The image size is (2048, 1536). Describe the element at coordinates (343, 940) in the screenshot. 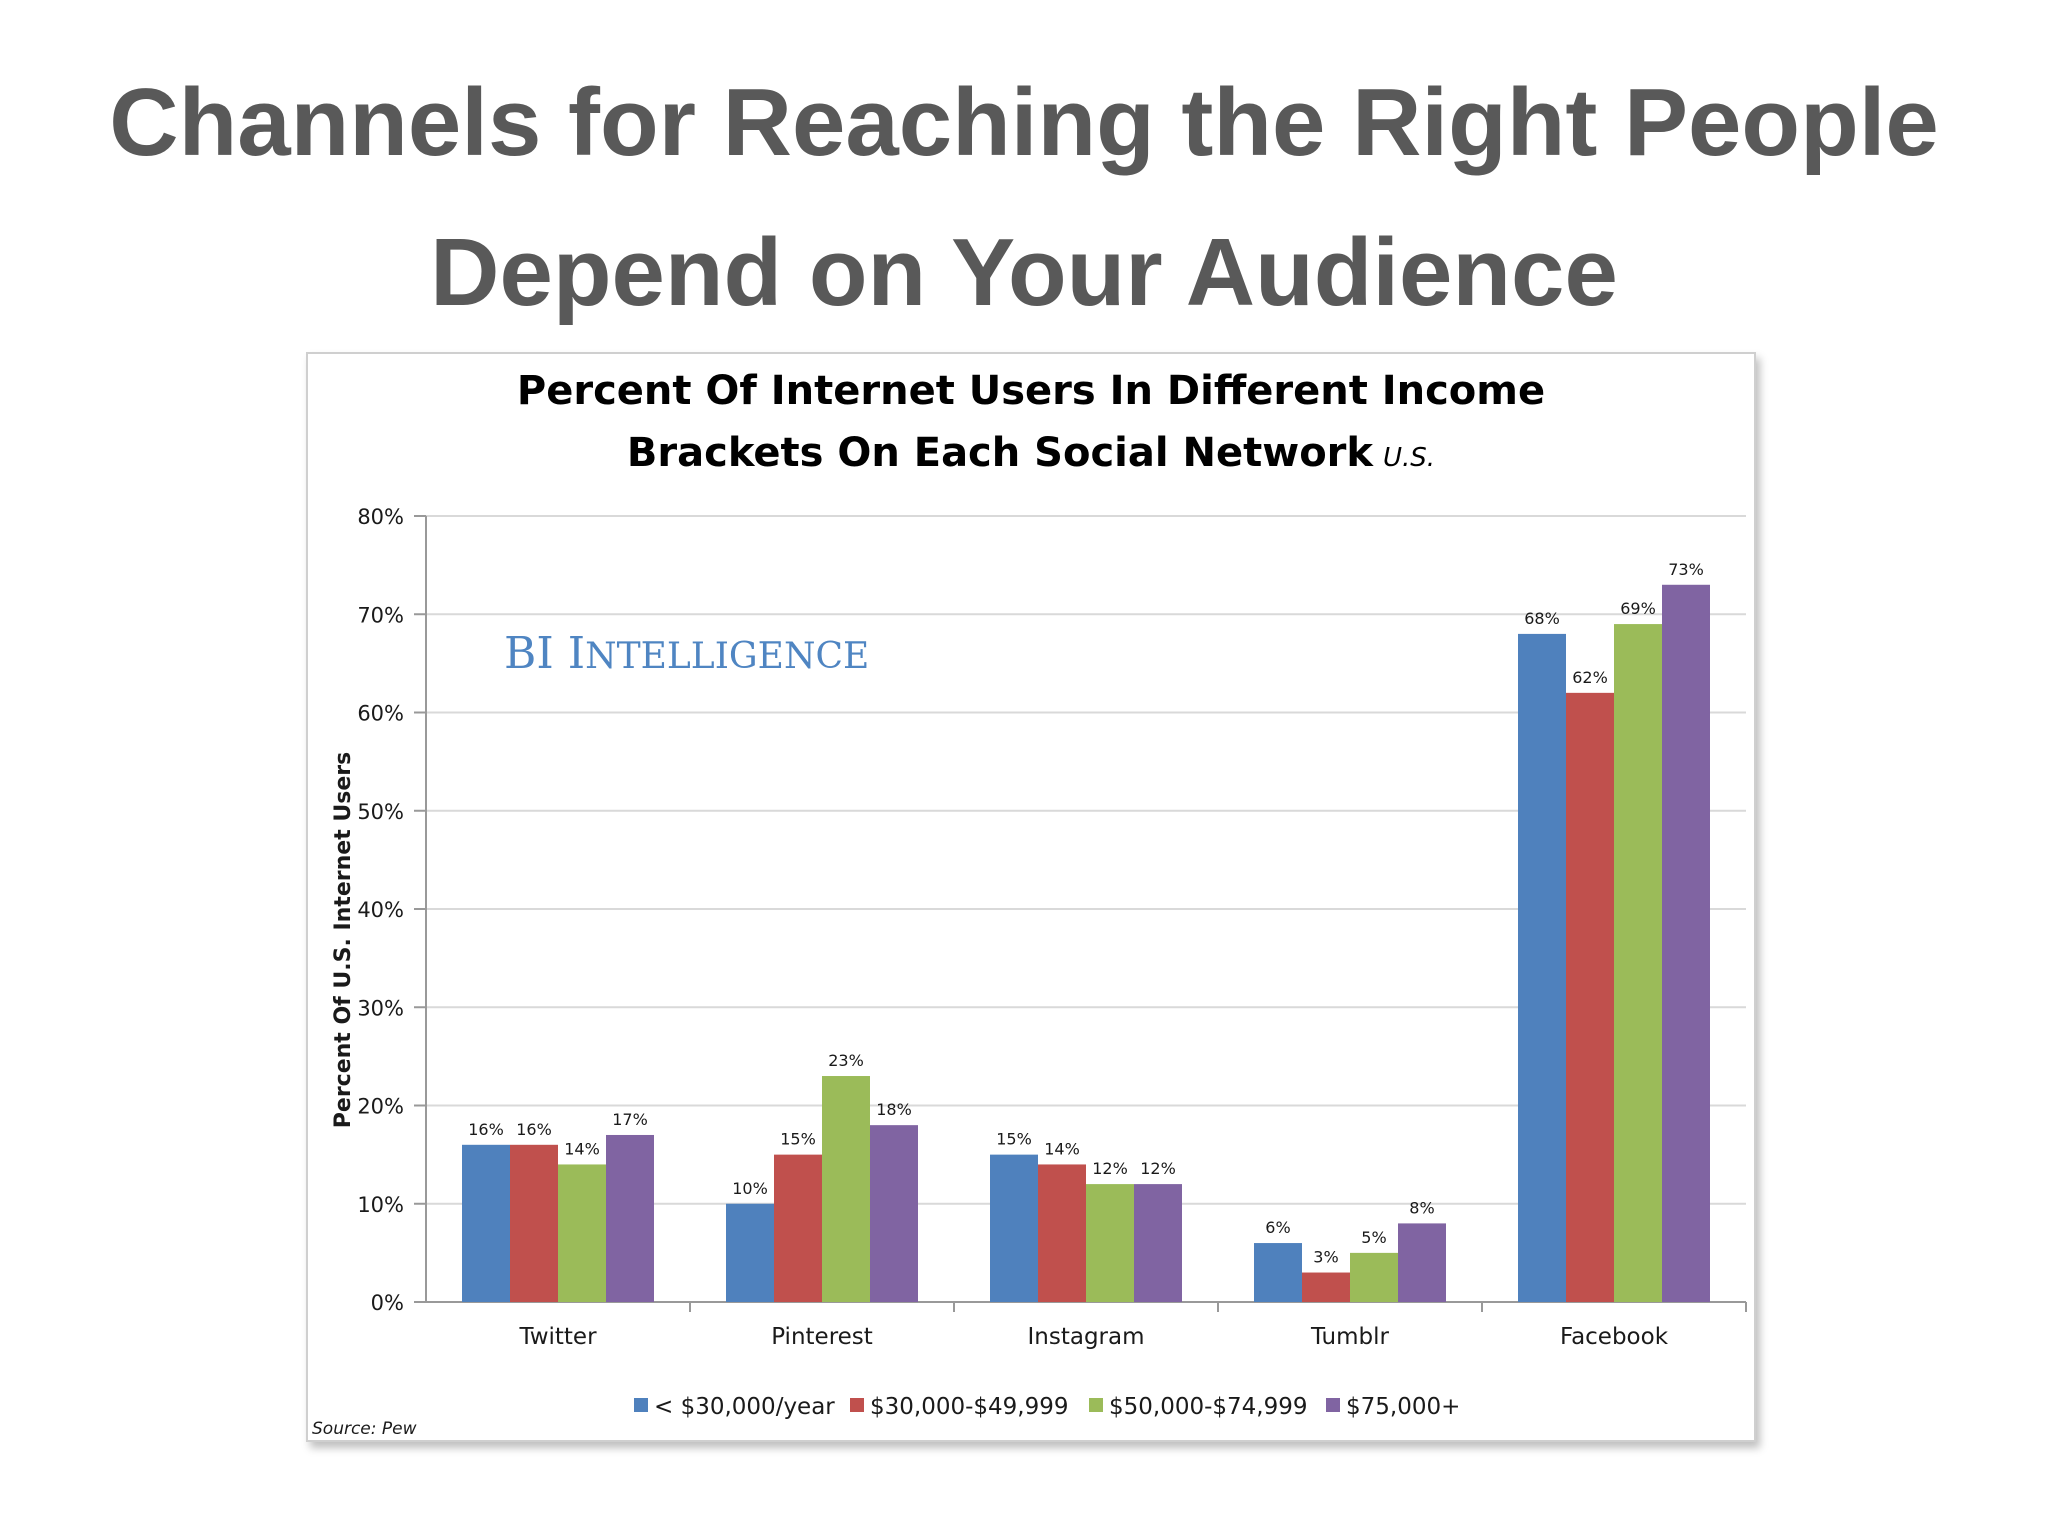

I see `y-axis-label: Percent Of U.S. Internet Users` at that location.